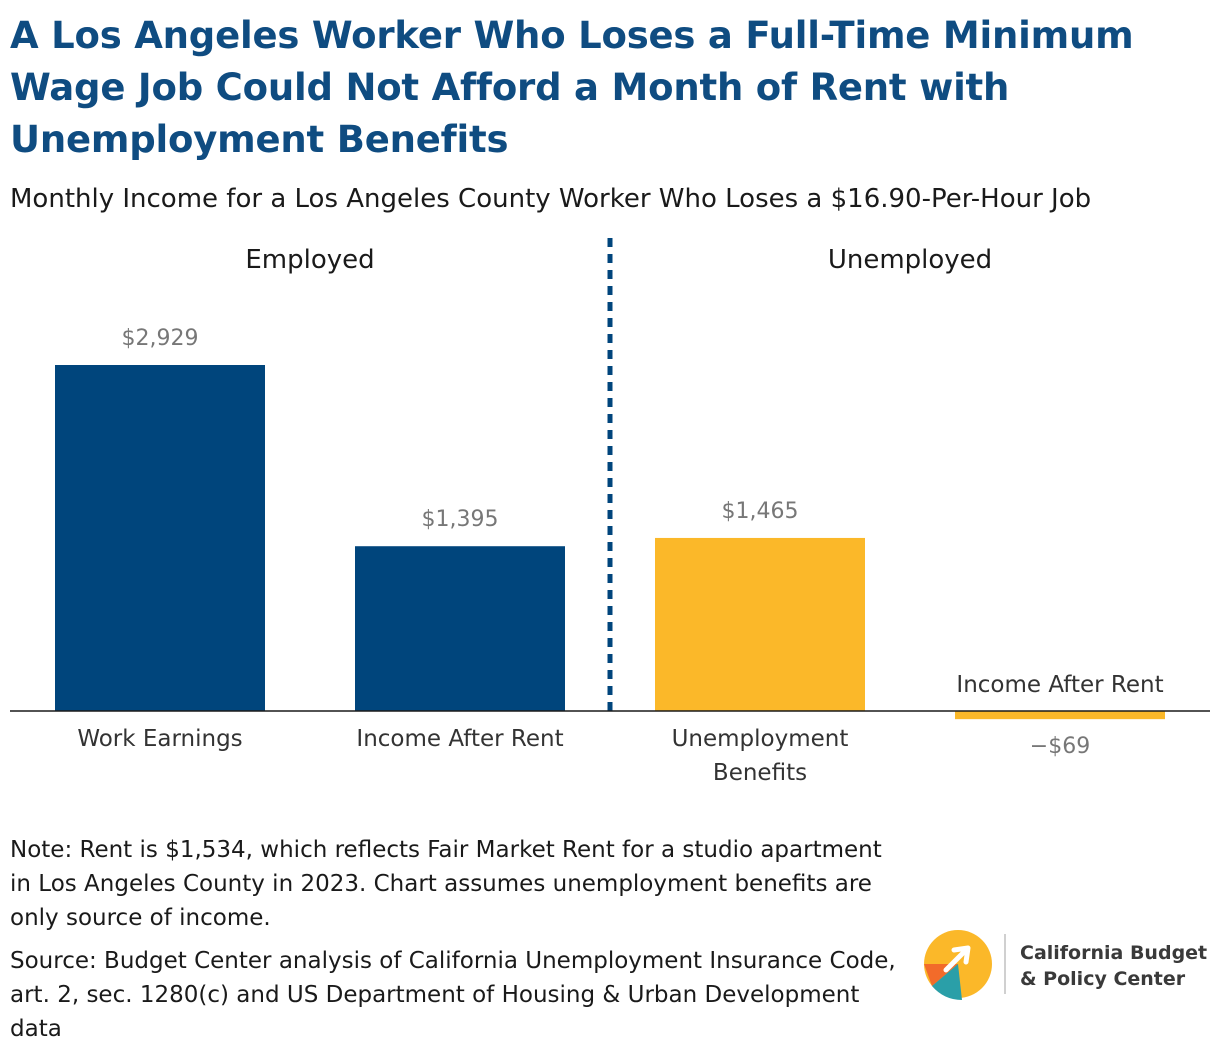  What do you see at coordinates (760, 739) in the screenshot?
I see `category-label-3-1: Unemployment` at bounding box center [760, 739].